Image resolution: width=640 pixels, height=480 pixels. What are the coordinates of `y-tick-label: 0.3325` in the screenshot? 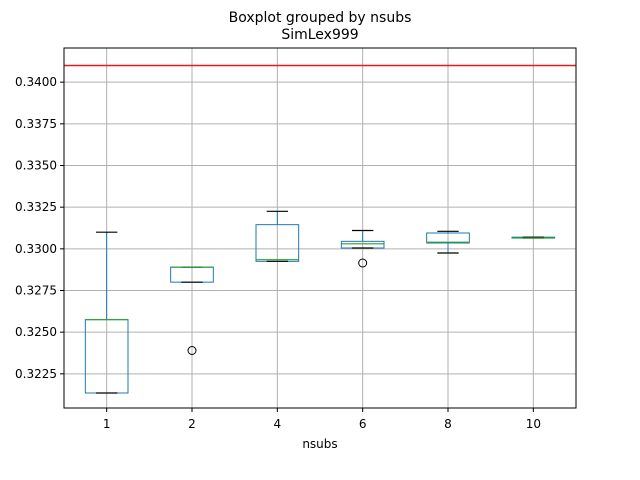 It's located at (36, 207).